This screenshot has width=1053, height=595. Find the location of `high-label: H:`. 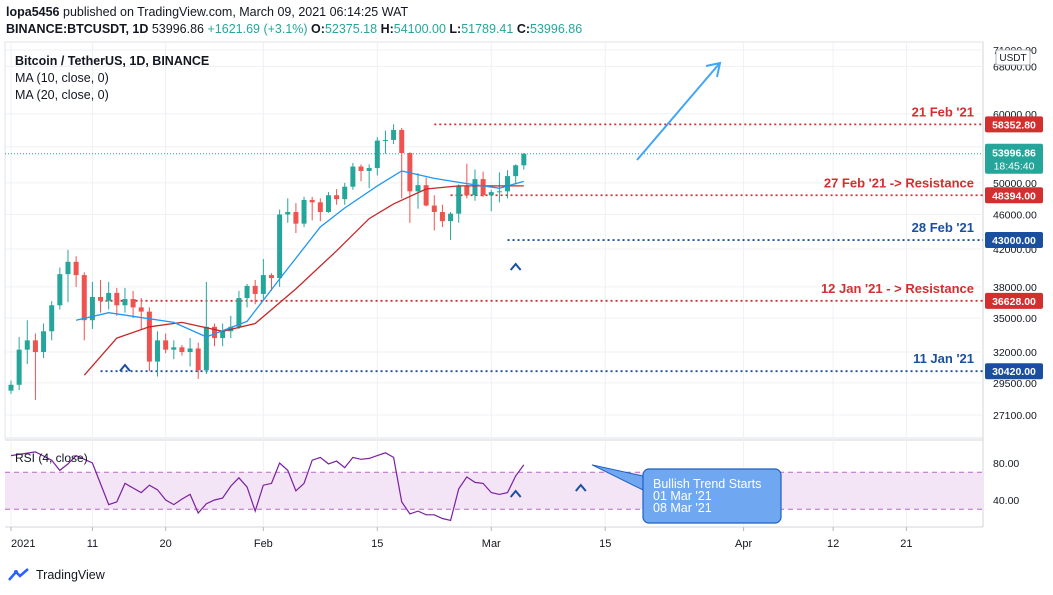

high-label: H: is located at coordinates (387, 29).